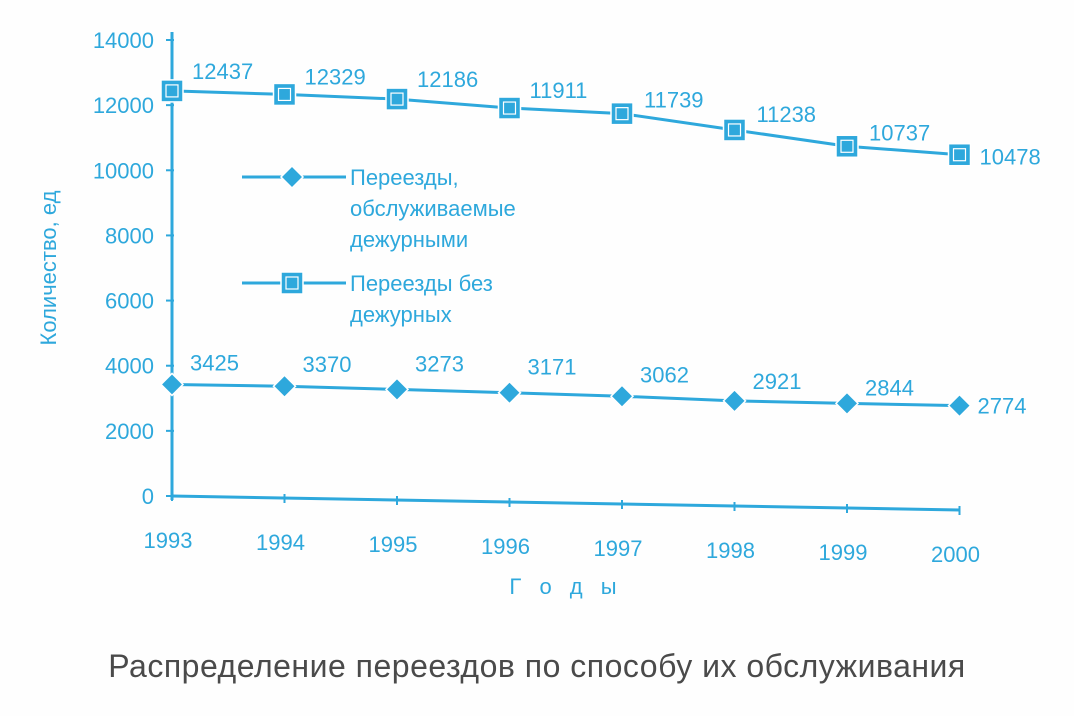 The height and width of the screenshot is (716, 1074). Describe the element at coordinates (447, 79) in the screenshot. I see `series-2-data-label: 12186` at that location.